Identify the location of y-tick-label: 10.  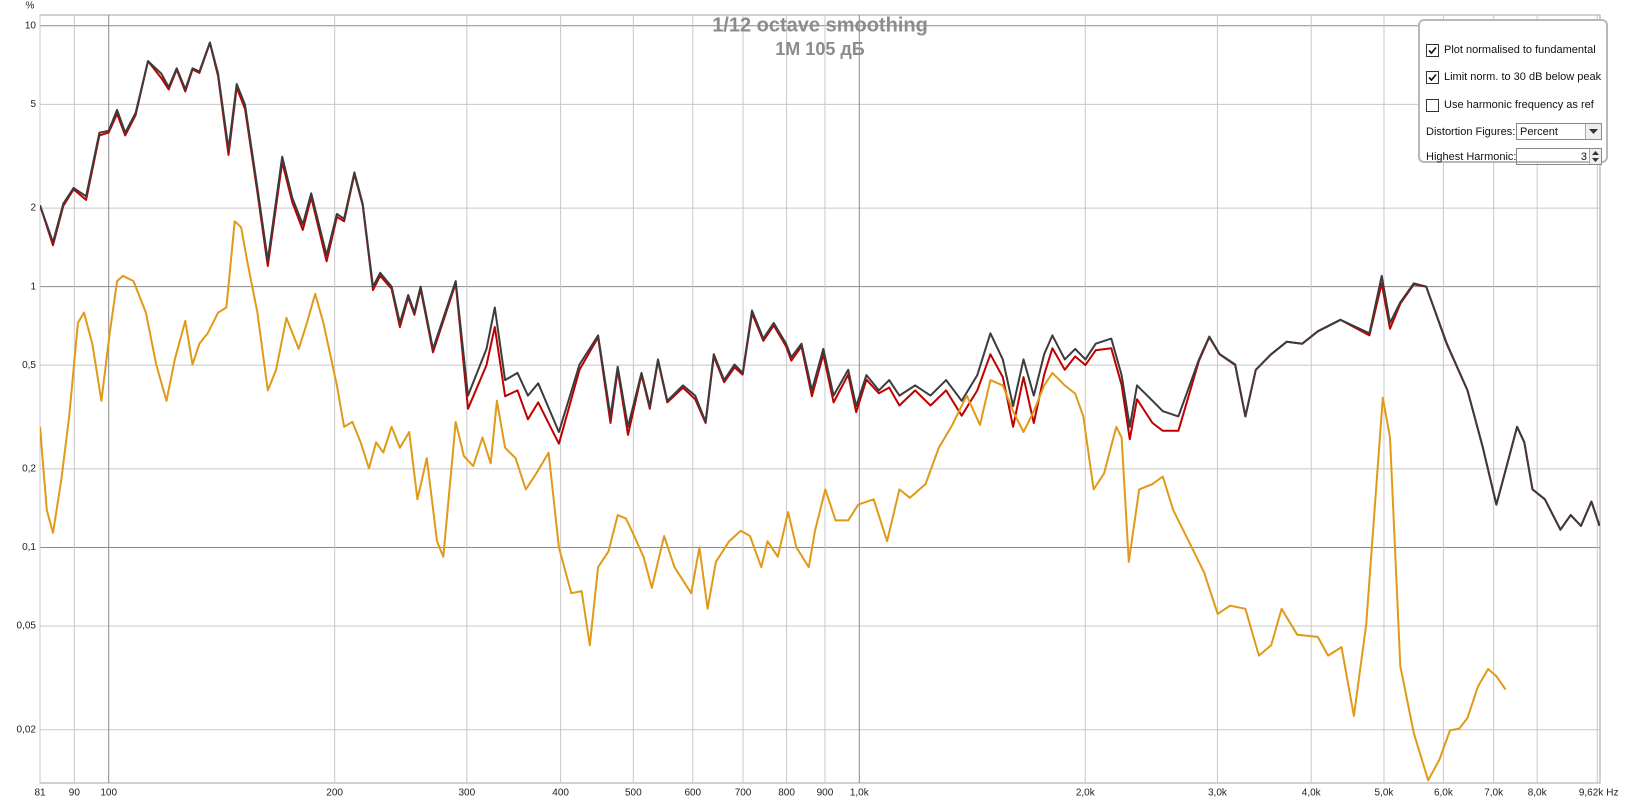
(31, 25).